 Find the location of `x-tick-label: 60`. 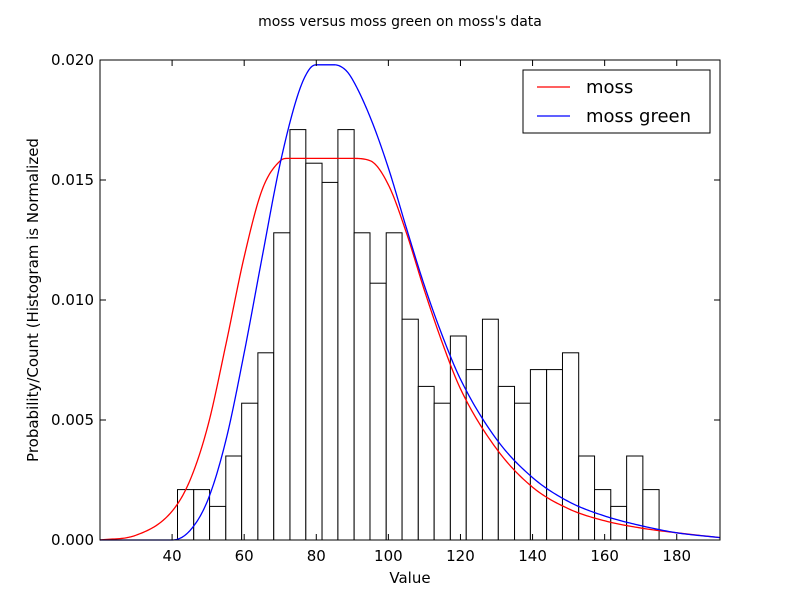

x-tick-label: 60 is located at coordinates (244, 556).